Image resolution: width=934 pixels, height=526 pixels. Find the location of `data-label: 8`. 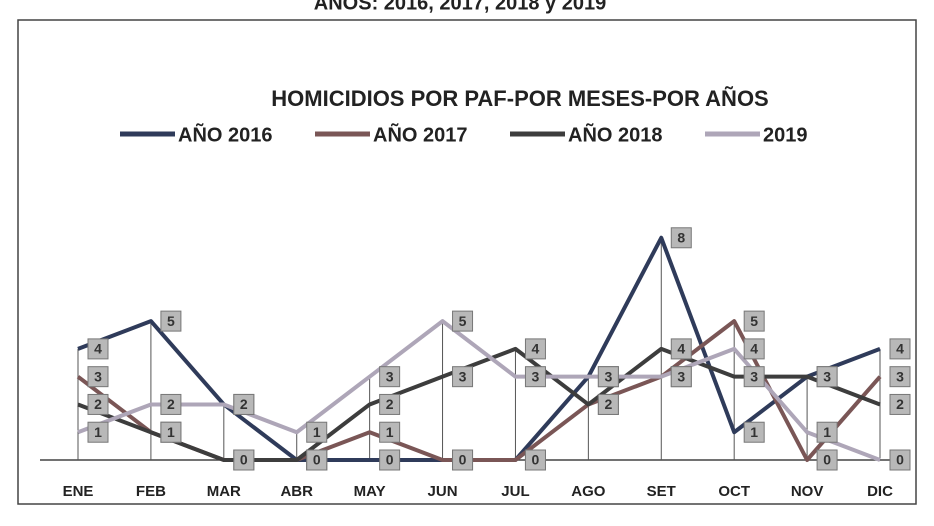

data-label: 8 is located at coordinates (681, 237).